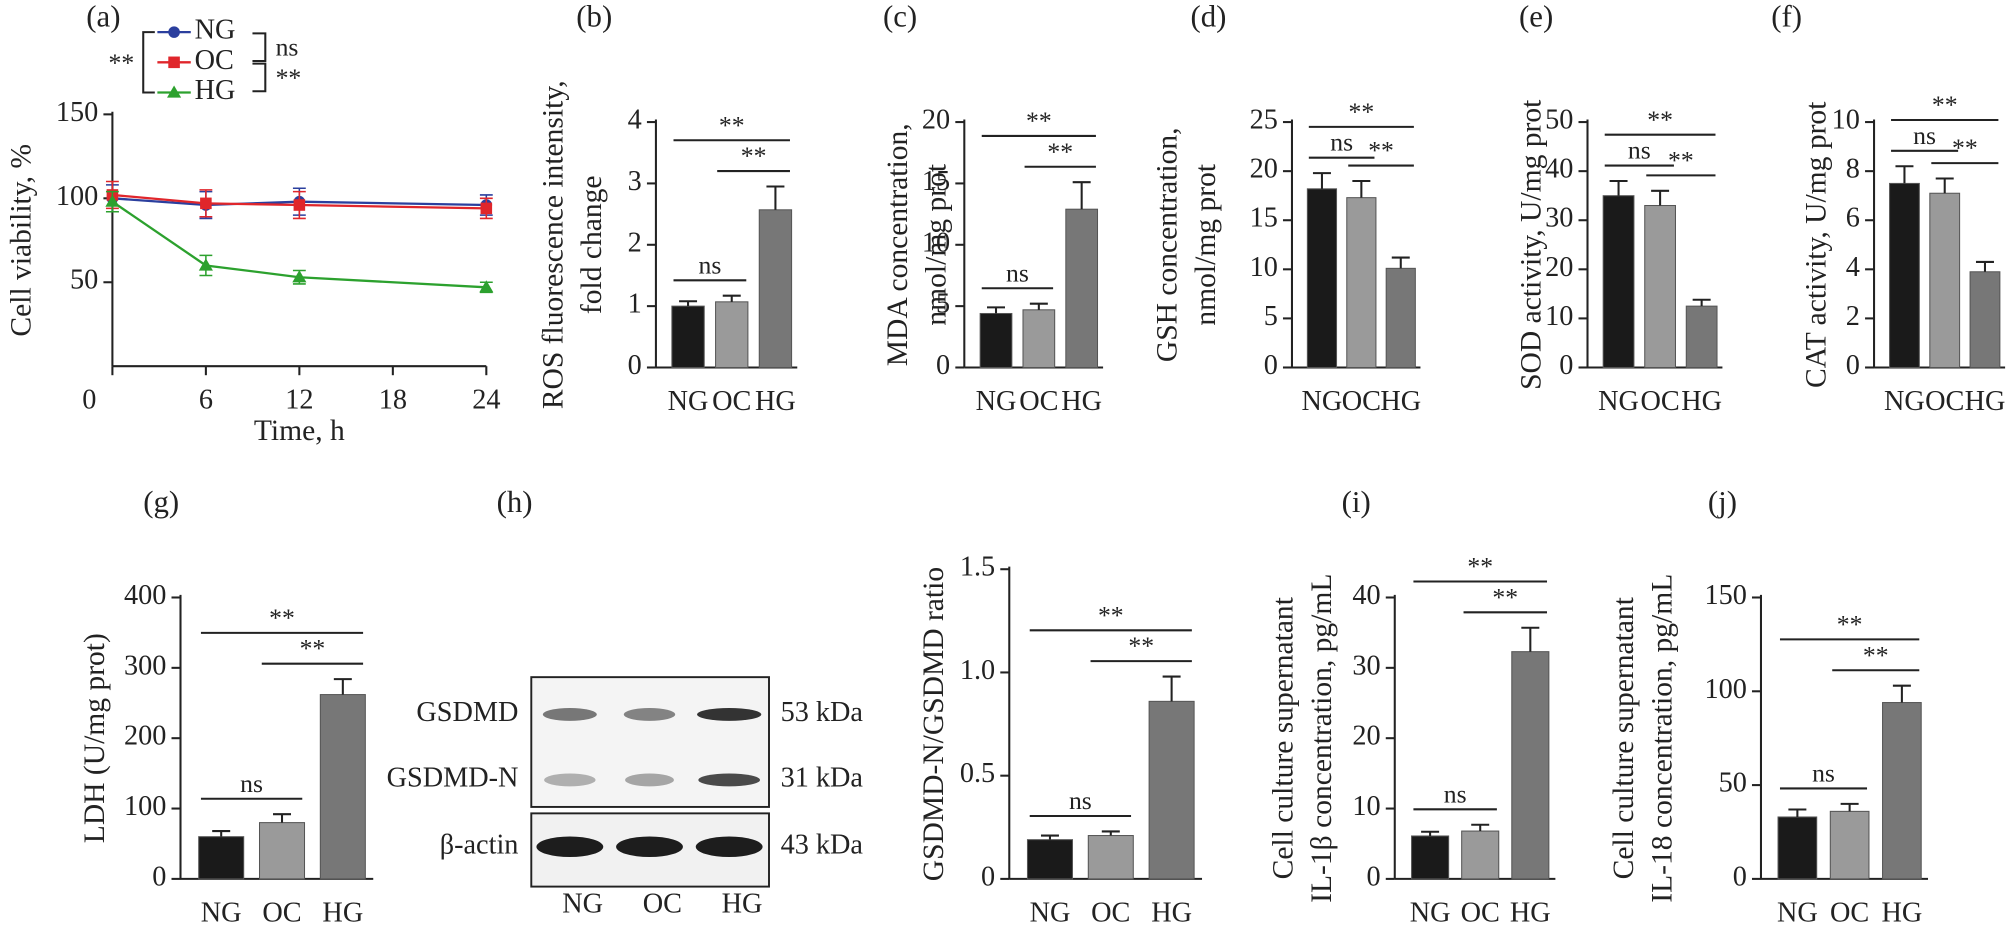 This screenshot has height=938, width=2016. What do you see at coordinates (943, 304) in the screenshot?
I see `y-tick-label: 5` at bounding box center [943, 304].